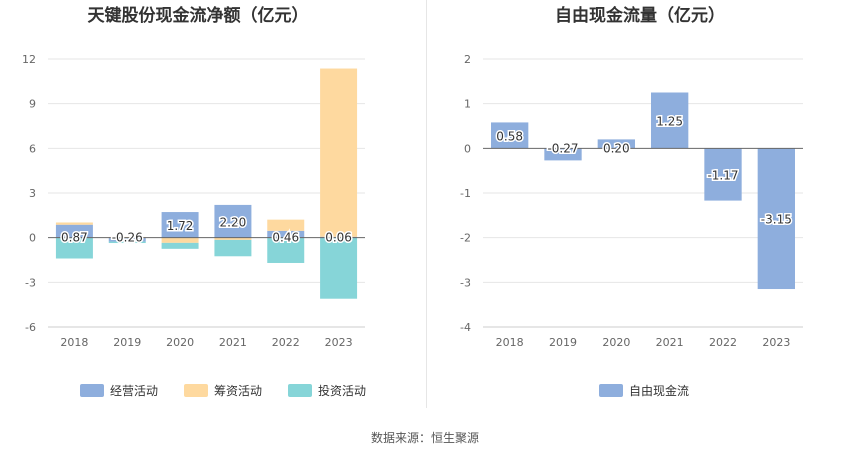 This screenshot has height=463, width=850. What do you see at coordinates (286, 250) in the screenshot?
I see `chart0-bar-投资活动-2022` at bounding box center [286, 250].